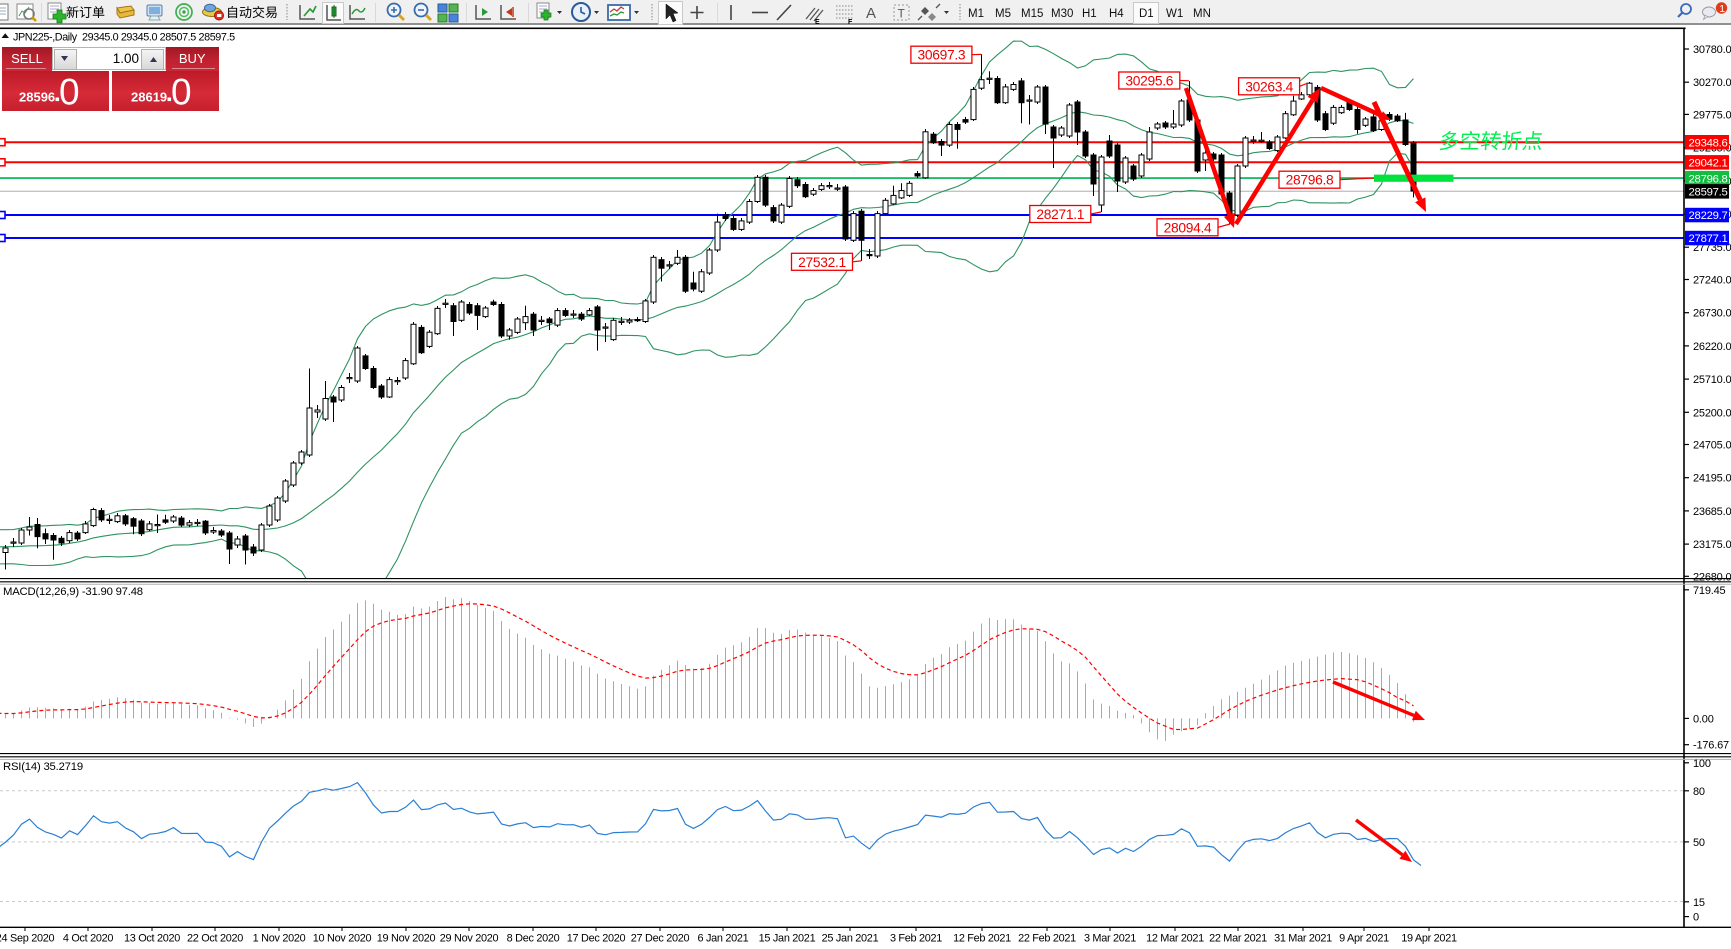 The image size is (1731, 949). I want to click on svg-text: 13 Oct 2020, so click(152, 939).